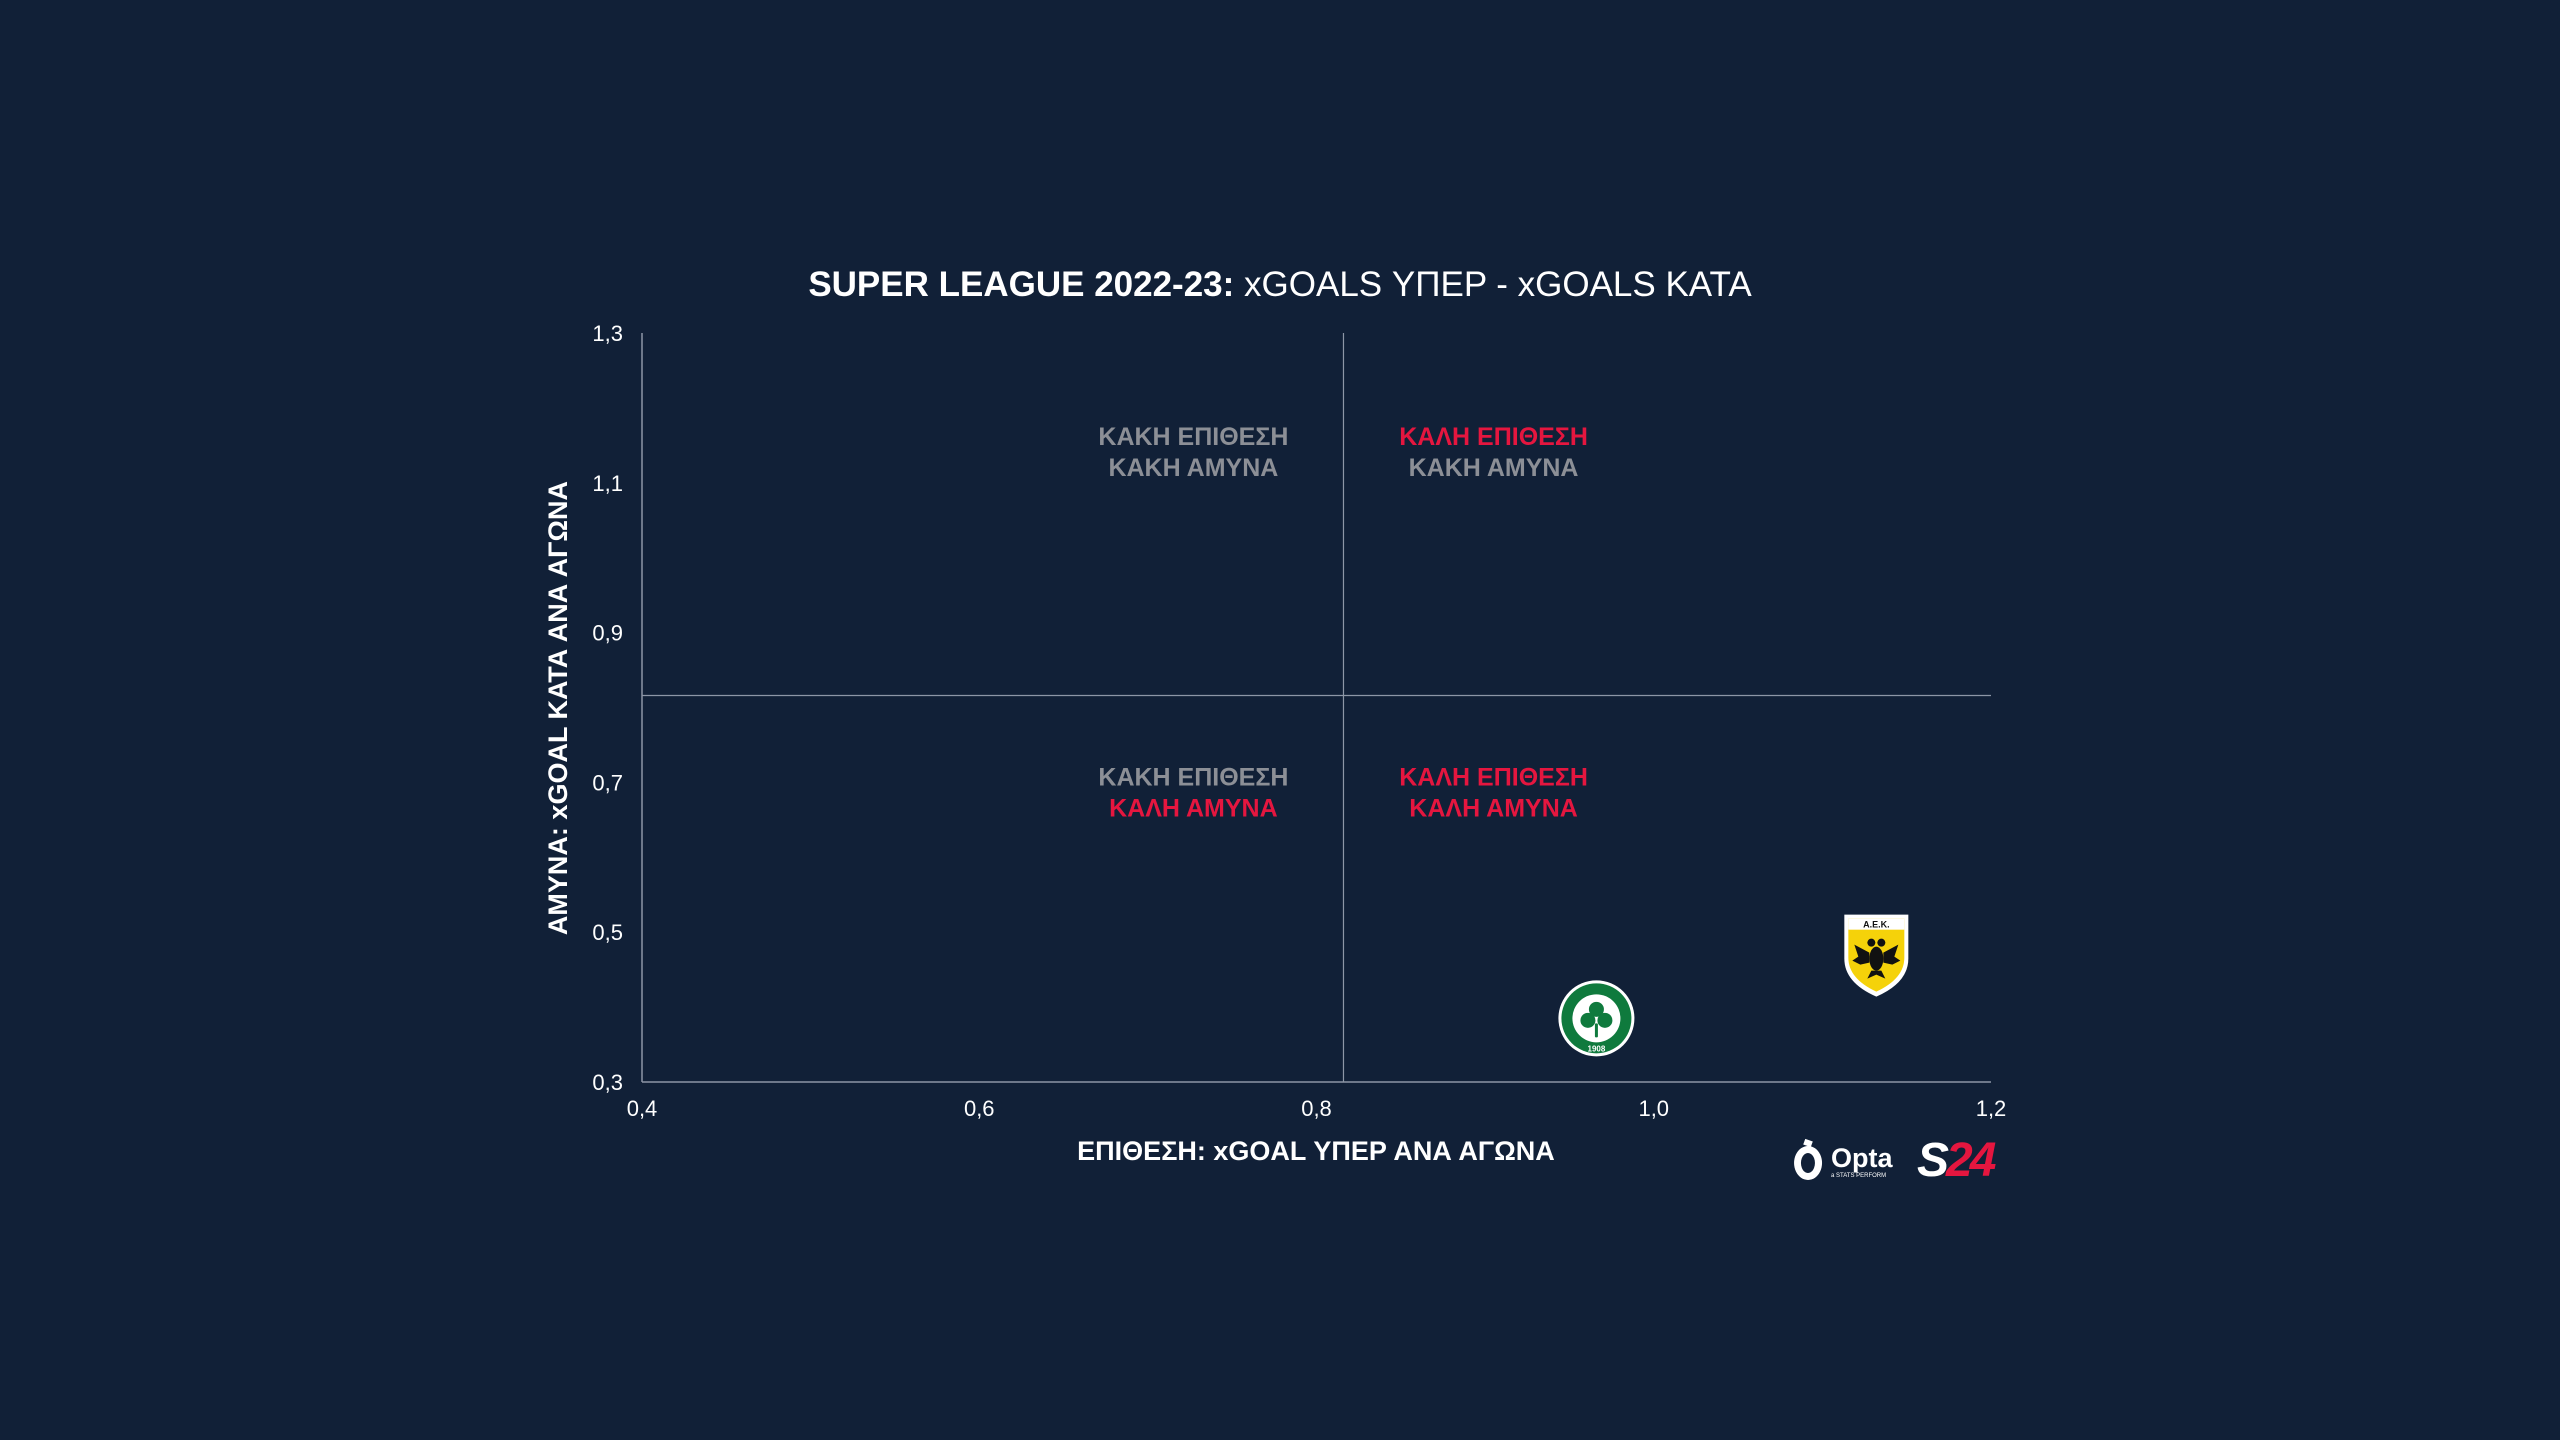 This screenshot has width=2560, height=1440. What do you see at coordinates (979, 1108) in the screenshot?
I see `x-tick-label: 0,6` at bounding box center [979, 1108].